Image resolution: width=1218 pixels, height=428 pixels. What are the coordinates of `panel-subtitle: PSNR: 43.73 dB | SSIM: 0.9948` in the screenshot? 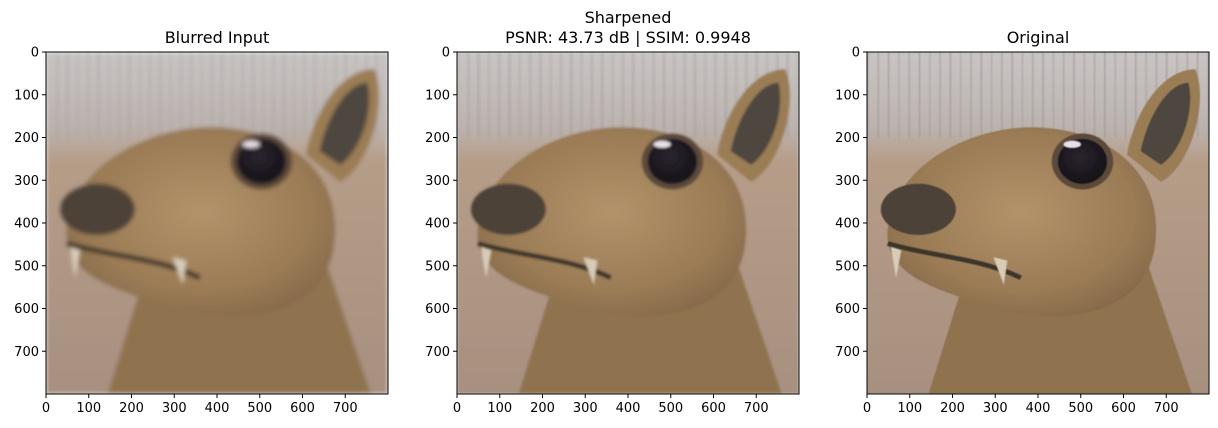 It's located at (628, 37).